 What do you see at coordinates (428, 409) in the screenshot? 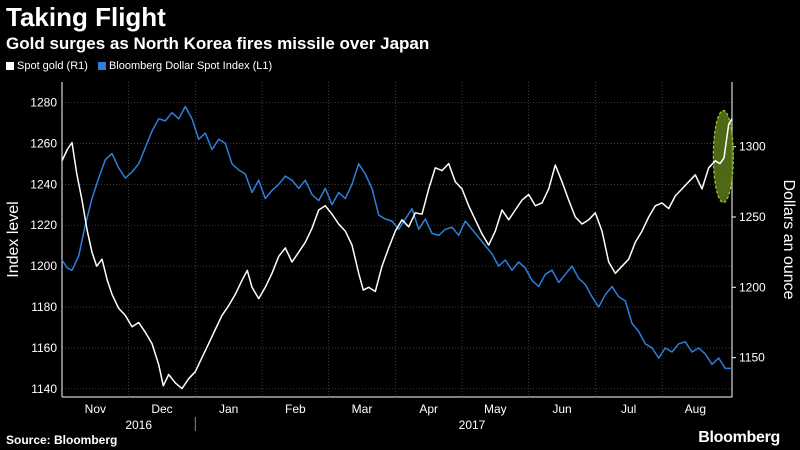
I see `x-tick-label: Apr` at bounding box center [428, 409].